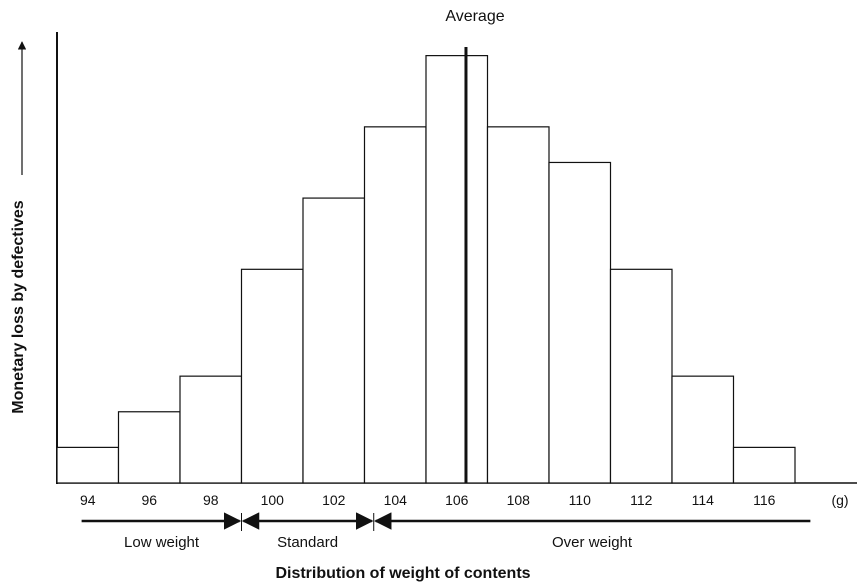 This screenshot has width=857, height=584. I want to click on y-axis-label: Monetary loss by defectives, so click(18, 307).